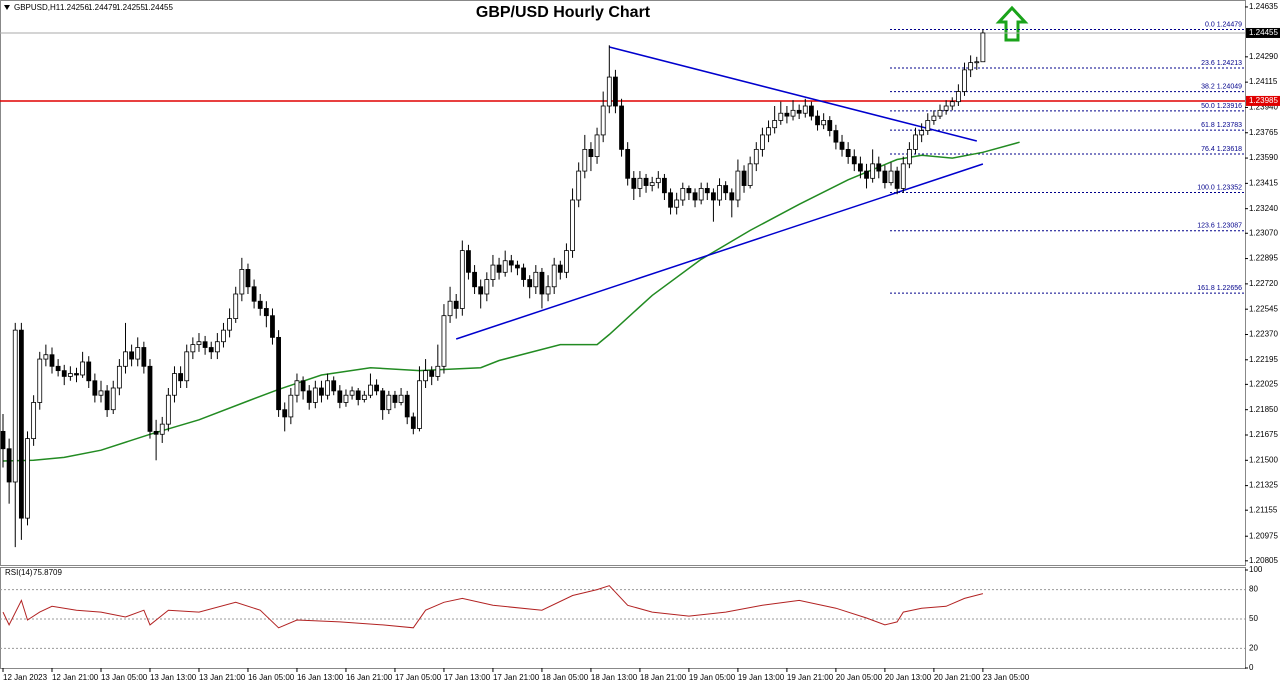  I want to click on y-tick-label: 1.23415, so click(1263, 182).